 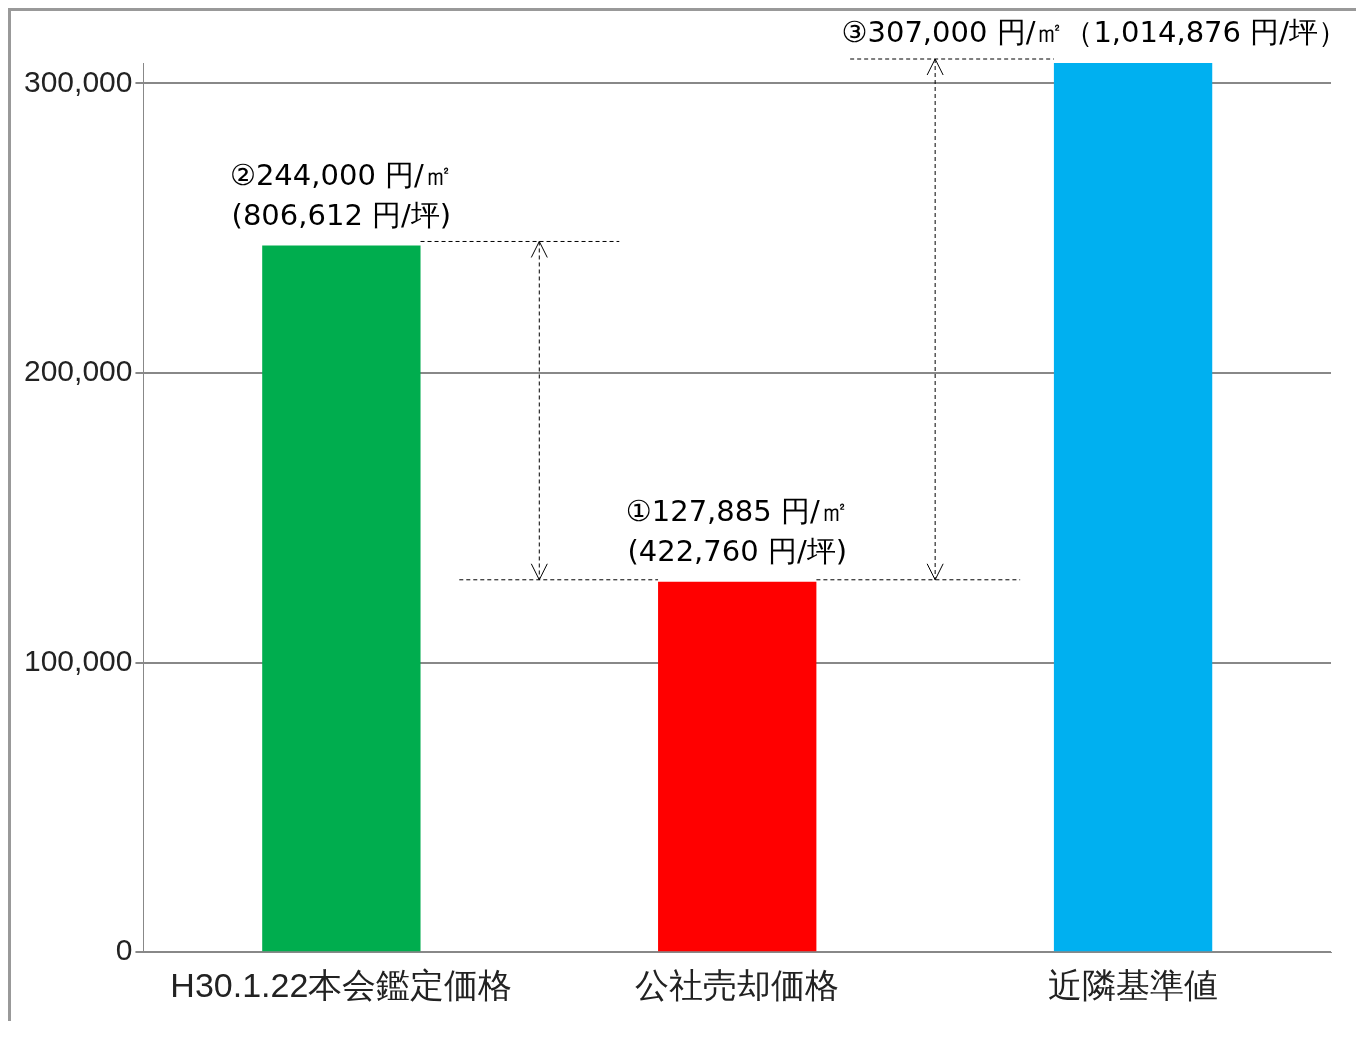 What do you see at coordinates (341, 984) in the screenshot?
I see `x-tick-label: H30.1.22本会鑑定価格` at bounding box center [341, 984].